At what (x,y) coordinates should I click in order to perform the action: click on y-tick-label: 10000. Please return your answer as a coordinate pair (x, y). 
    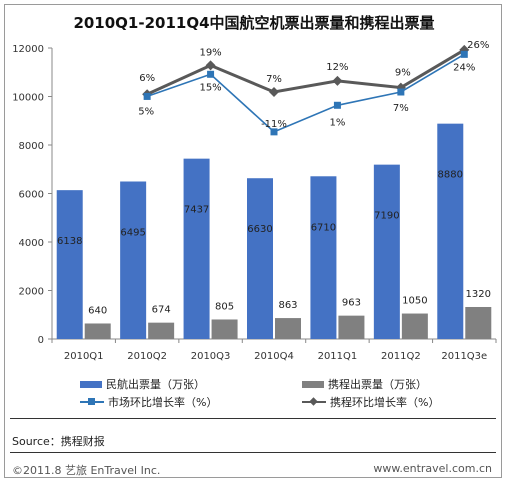
    Looking at the image, I should click on (28, 98).